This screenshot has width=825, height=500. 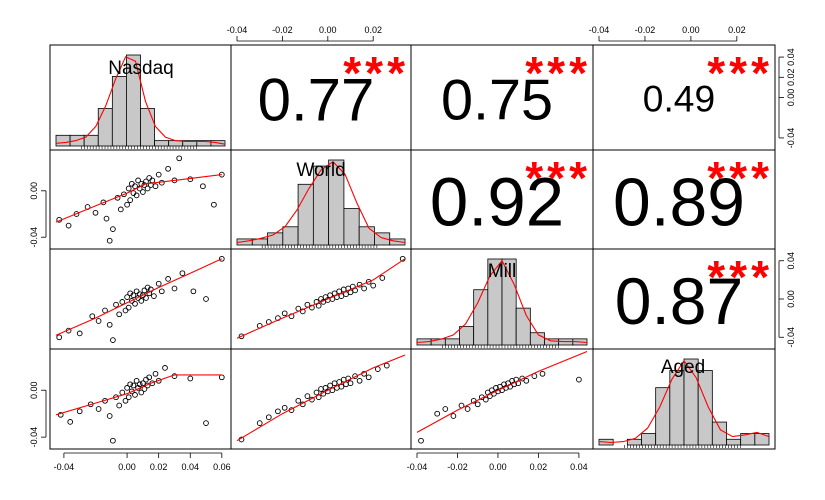 I want to click on fit-line-r2-c0, so click(x=139, y=297).